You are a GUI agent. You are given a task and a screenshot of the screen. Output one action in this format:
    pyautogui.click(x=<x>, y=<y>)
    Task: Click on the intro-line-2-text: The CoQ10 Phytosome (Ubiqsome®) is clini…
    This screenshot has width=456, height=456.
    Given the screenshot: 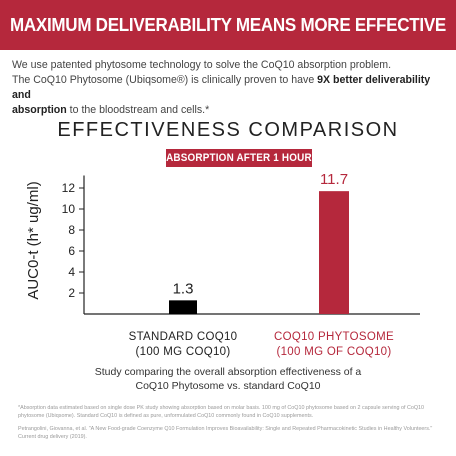 What is the action you would take?
    pyautogui.click(x=165, y=80)
    